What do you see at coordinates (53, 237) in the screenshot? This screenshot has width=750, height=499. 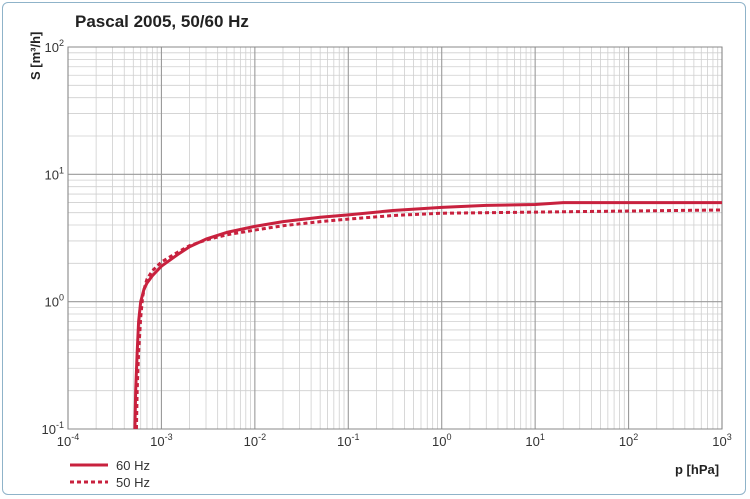 I see `y-tick-labels: 10⁻¹ 10⁰ 10¹ 10²` at bounding box center [53, 237].